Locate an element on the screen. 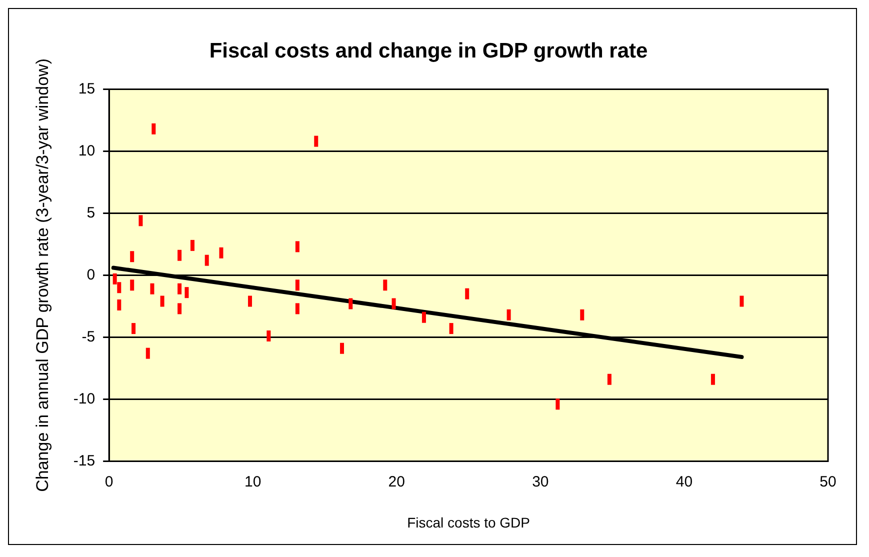  y-tick-label: 0 is located at coordinates (91, 275).